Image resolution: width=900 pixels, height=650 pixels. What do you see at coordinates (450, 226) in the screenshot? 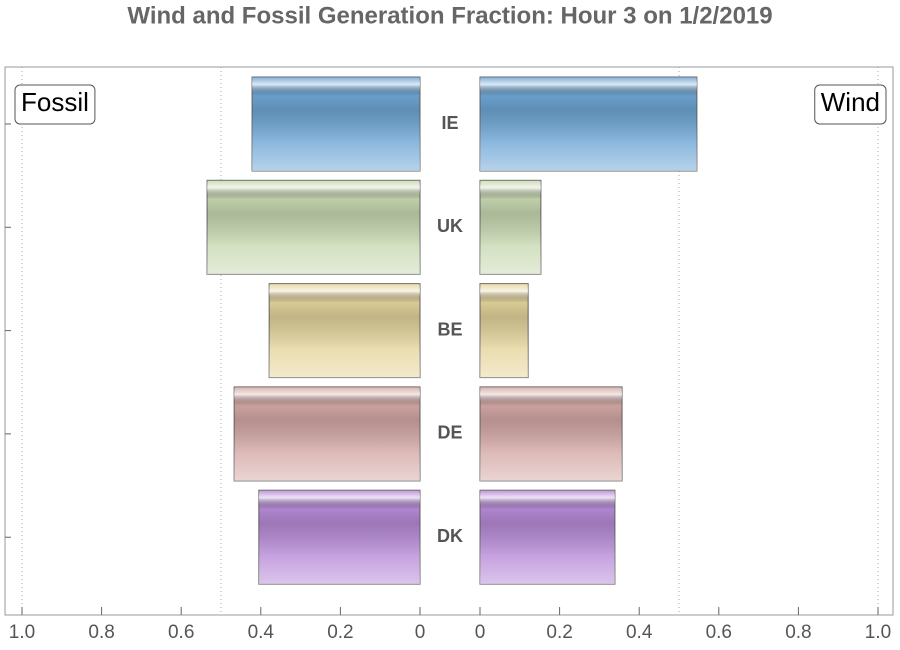
I see `category-label: UK` at bounding box center [450, 226].